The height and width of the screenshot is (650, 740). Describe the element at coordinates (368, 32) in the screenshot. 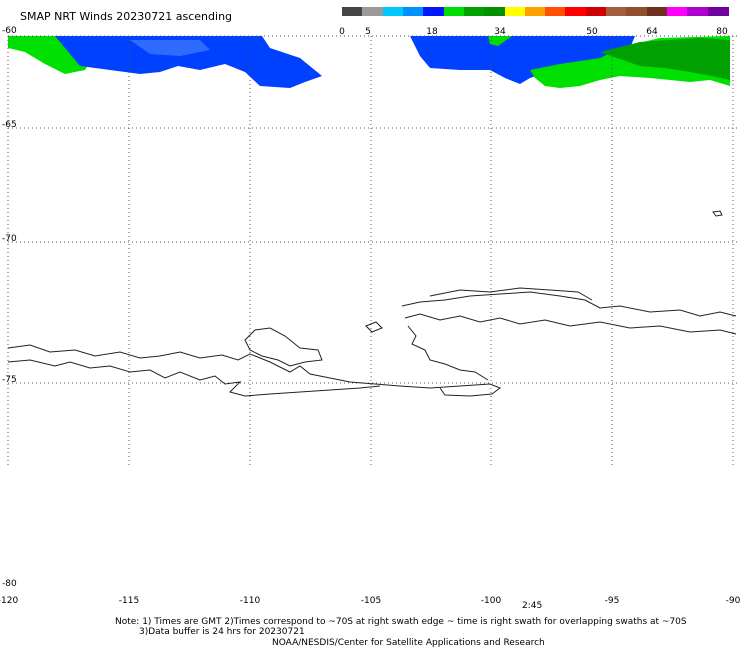

I see `colorbar-tick-label: 5` at that location.